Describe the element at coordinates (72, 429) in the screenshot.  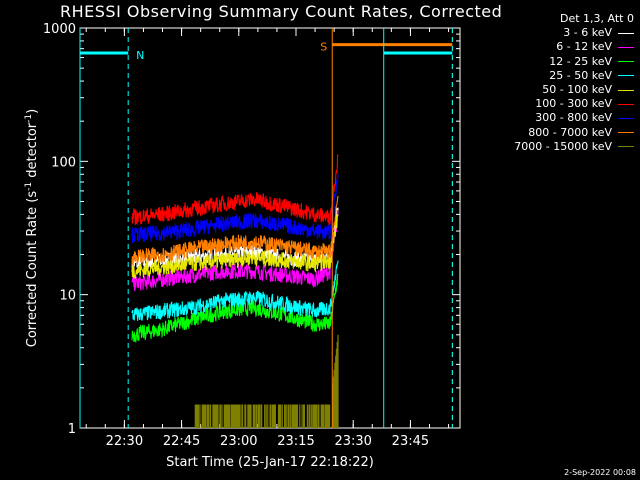
I see `y-tick-label: 1` at that location.